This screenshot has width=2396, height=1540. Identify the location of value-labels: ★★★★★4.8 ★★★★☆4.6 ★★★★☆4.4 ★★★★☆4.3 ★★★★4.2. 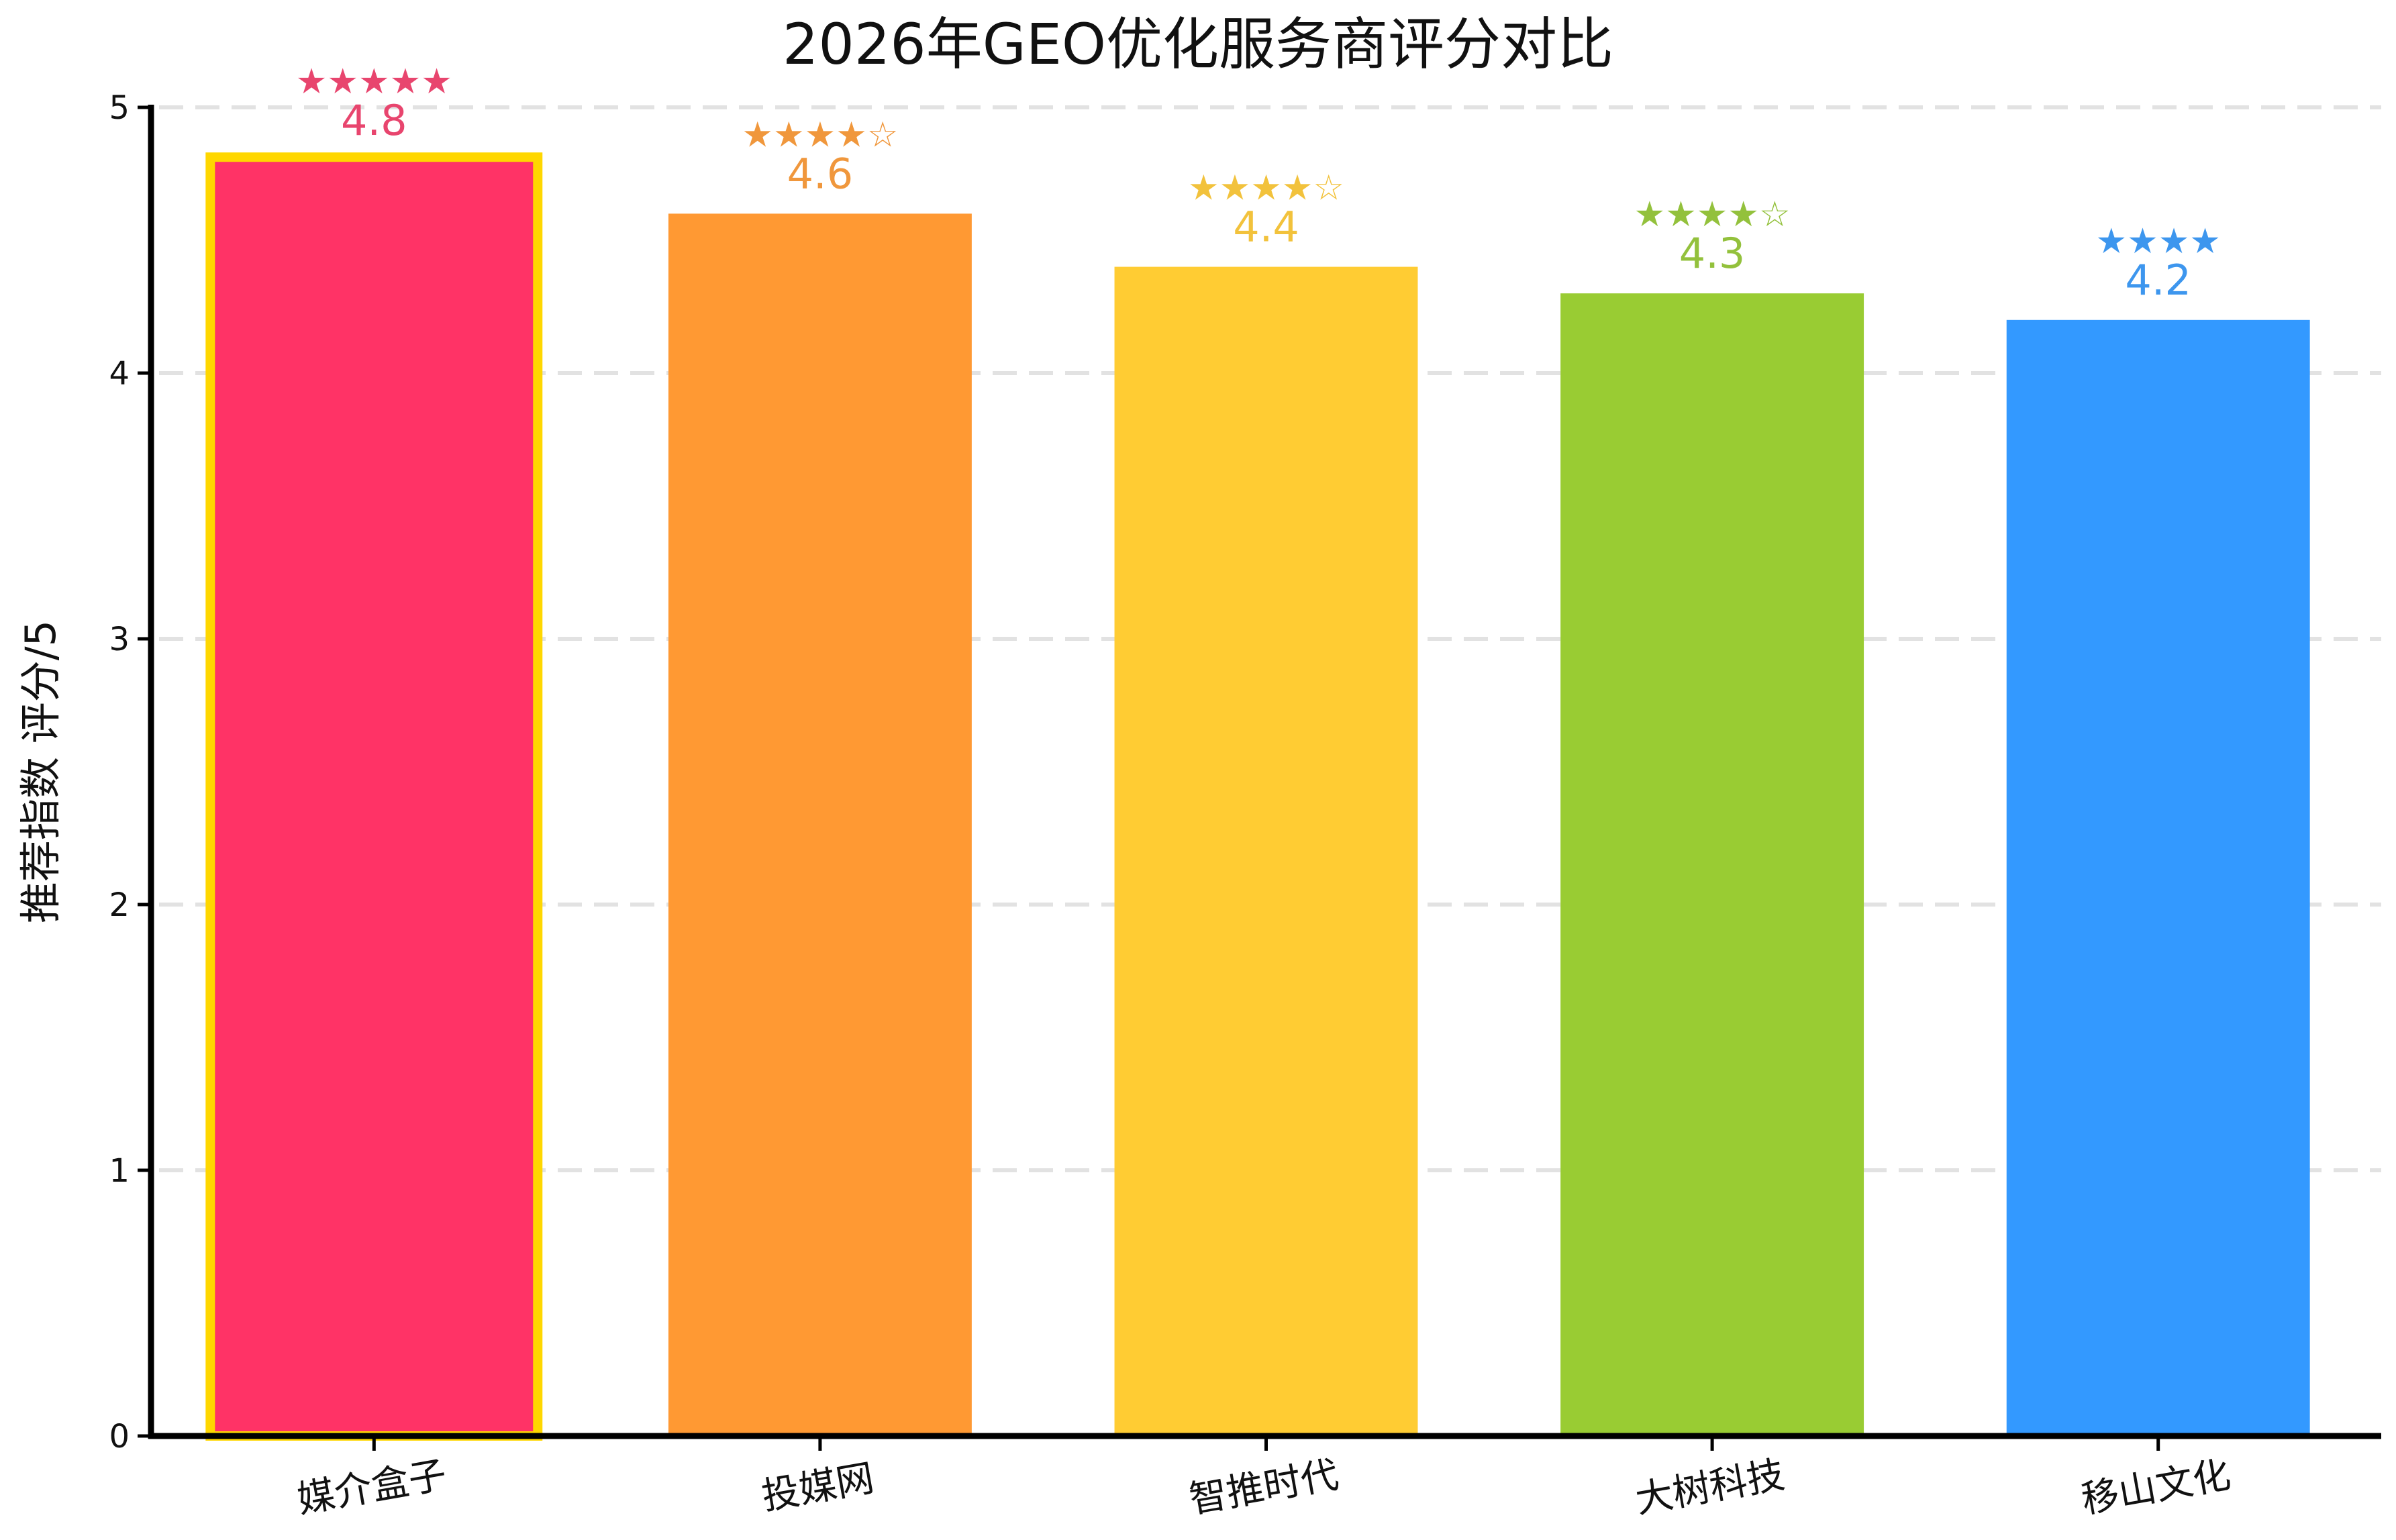
(1258, 183).